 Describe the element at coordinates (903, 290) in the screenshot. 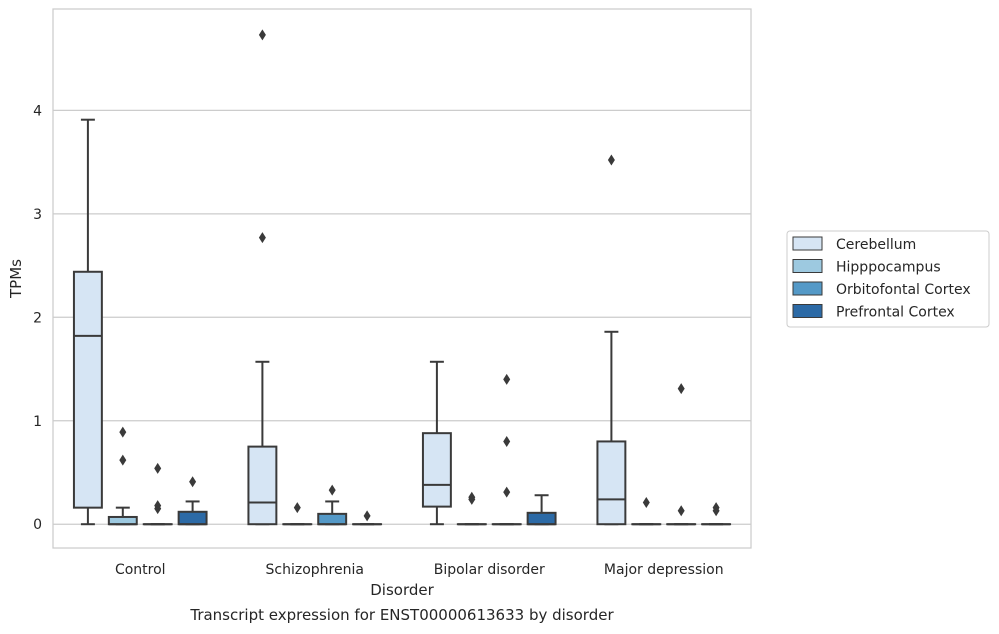

I see `legend-label: Orbitofontal Cortex` at that location.